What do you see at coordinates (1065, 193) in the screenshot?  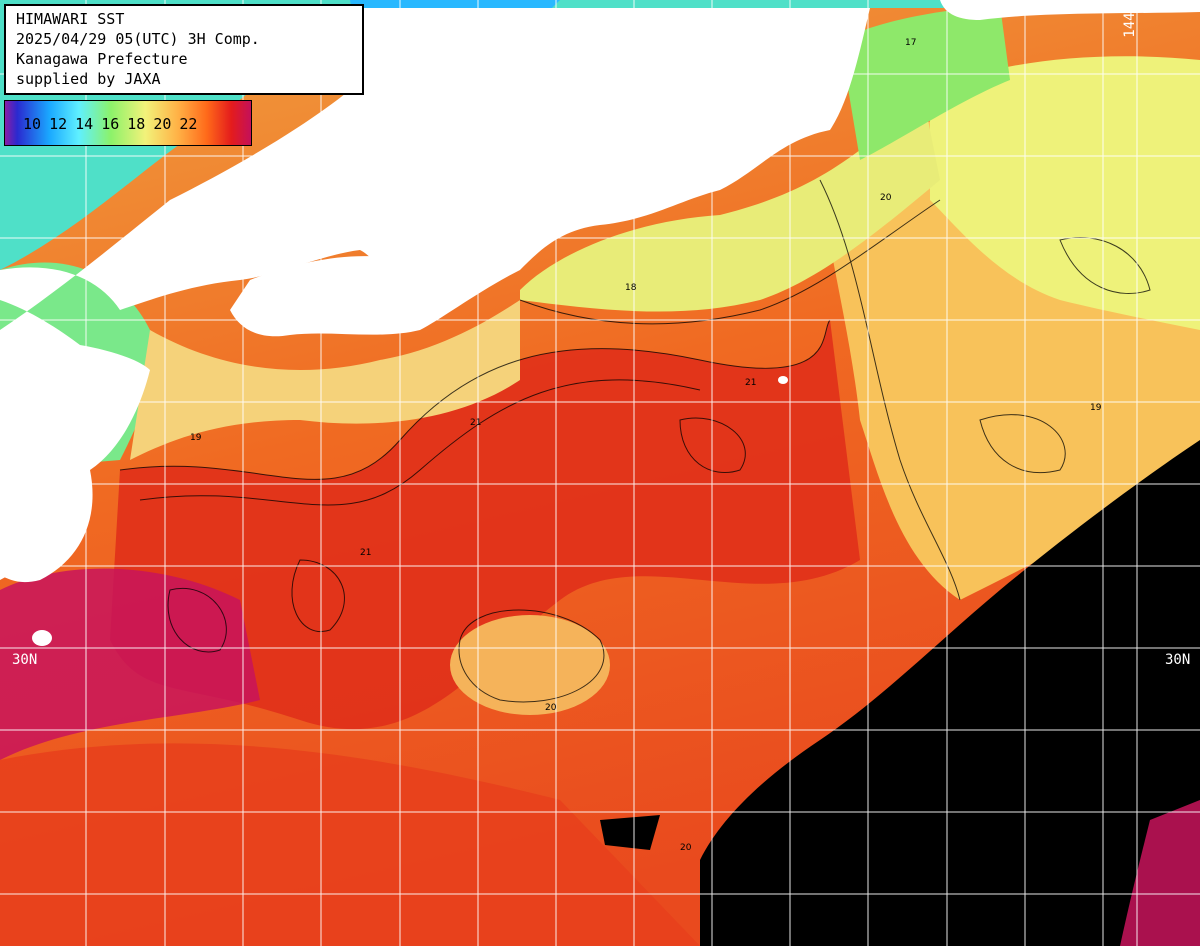 I see `mild-zone-ne` at bounding box center [1065, 193].